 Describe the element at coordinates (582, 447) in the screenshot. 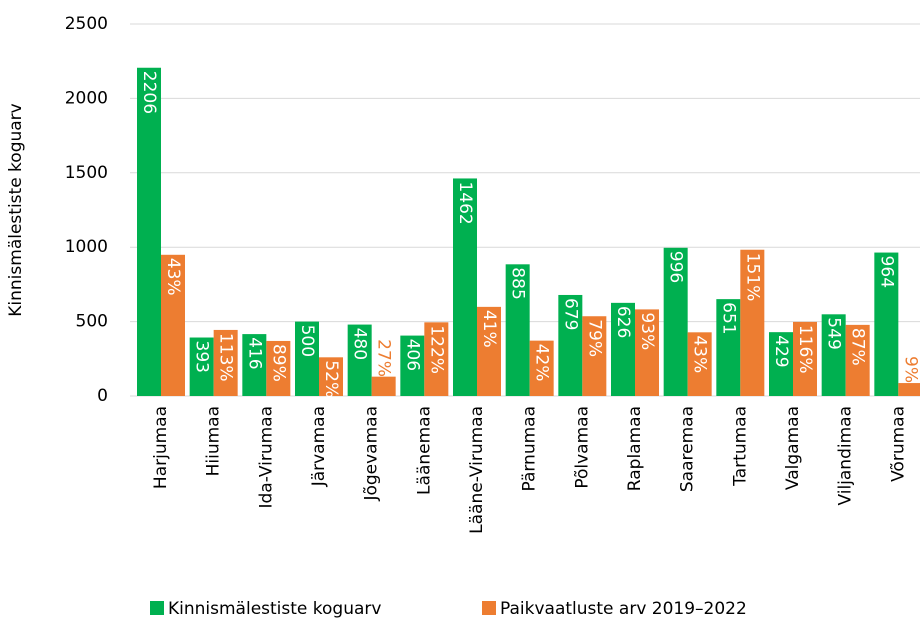

I see `x-tick-label: Põlvamaa` at that location.